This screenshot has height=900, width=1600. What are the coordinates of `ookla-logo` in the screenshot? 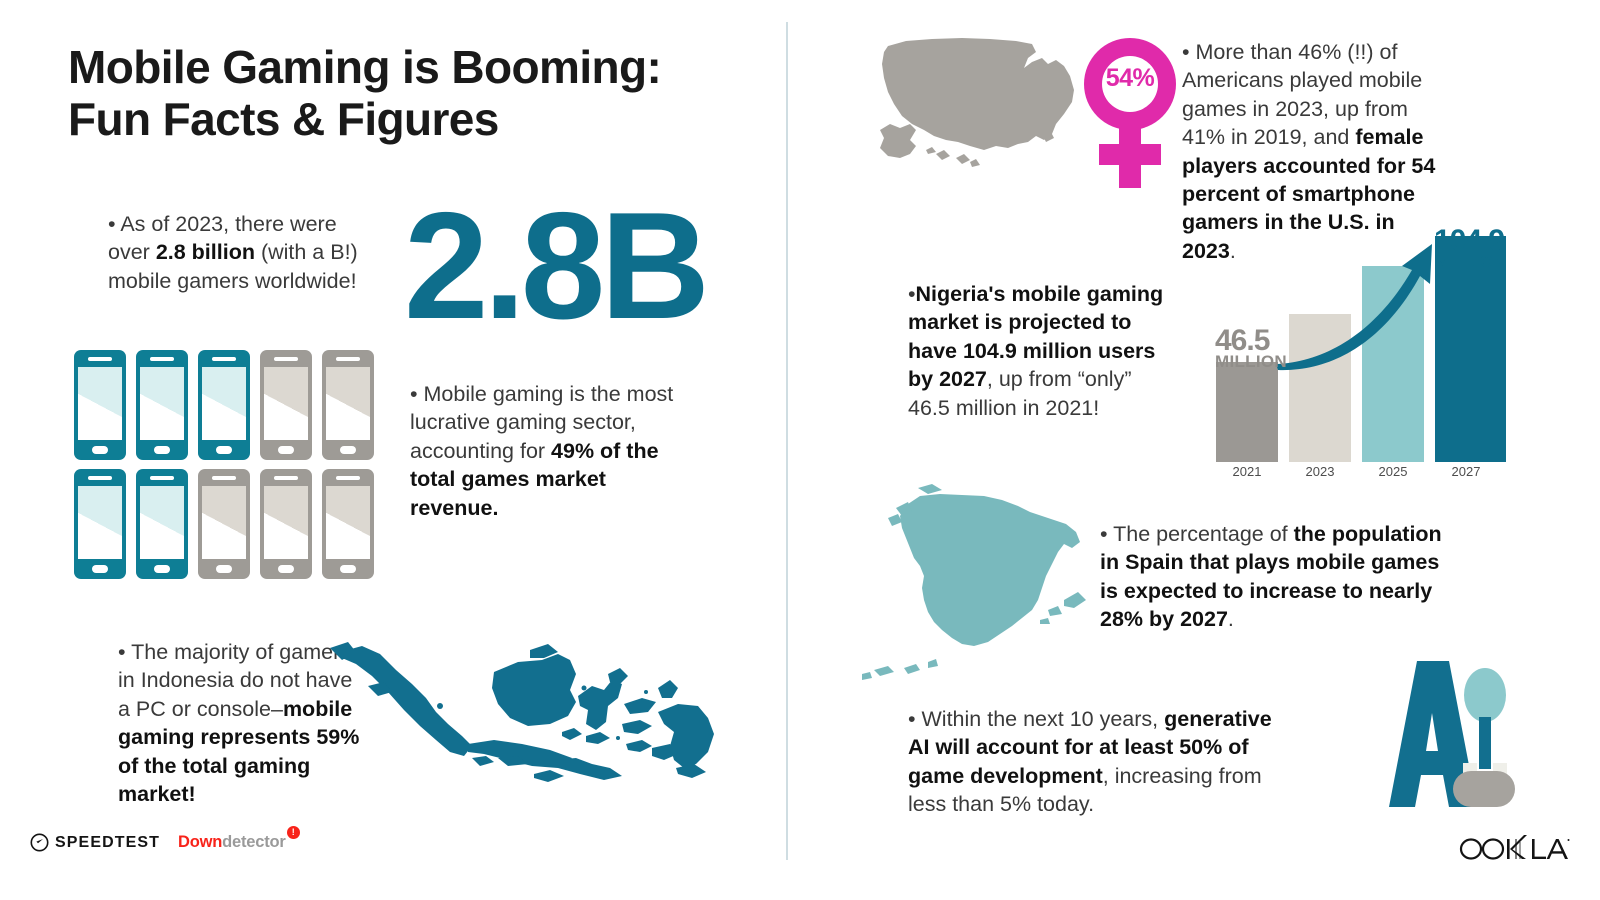 It's located at (1514, 847).